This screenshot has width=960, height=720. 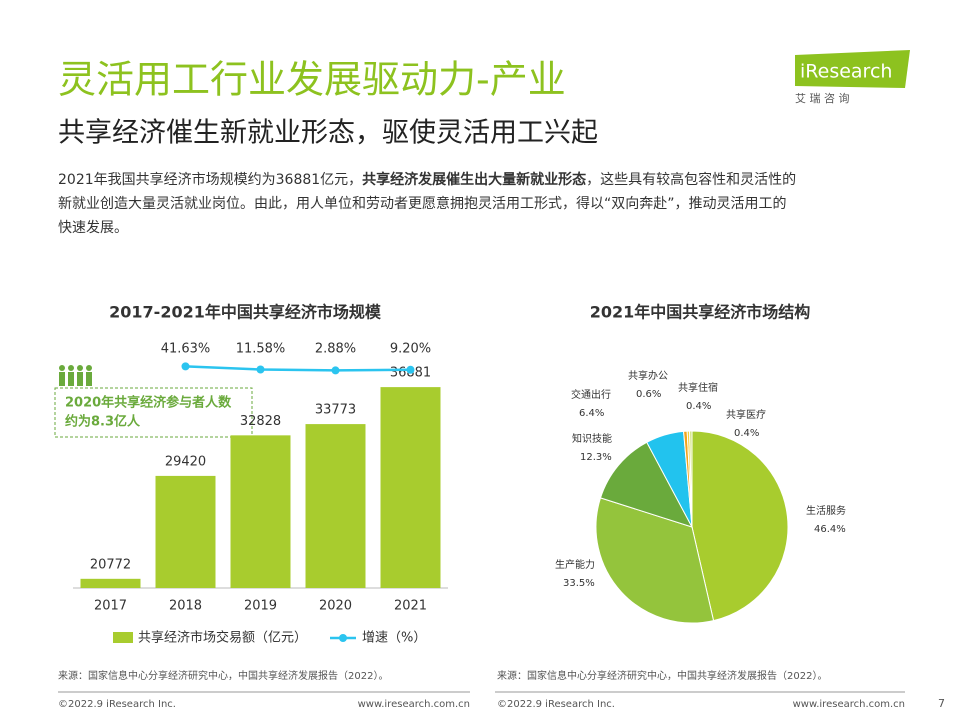 I want to click on chart-title: 2017-2021年中国共享经济市场规模, so click(x=245, y=312).